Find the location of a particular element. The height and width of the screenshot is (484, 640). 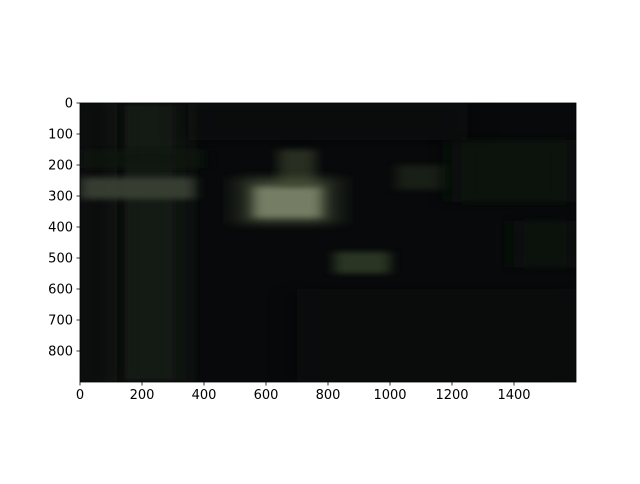

y-tick-label: 100 is located at coordinates (60, 135).